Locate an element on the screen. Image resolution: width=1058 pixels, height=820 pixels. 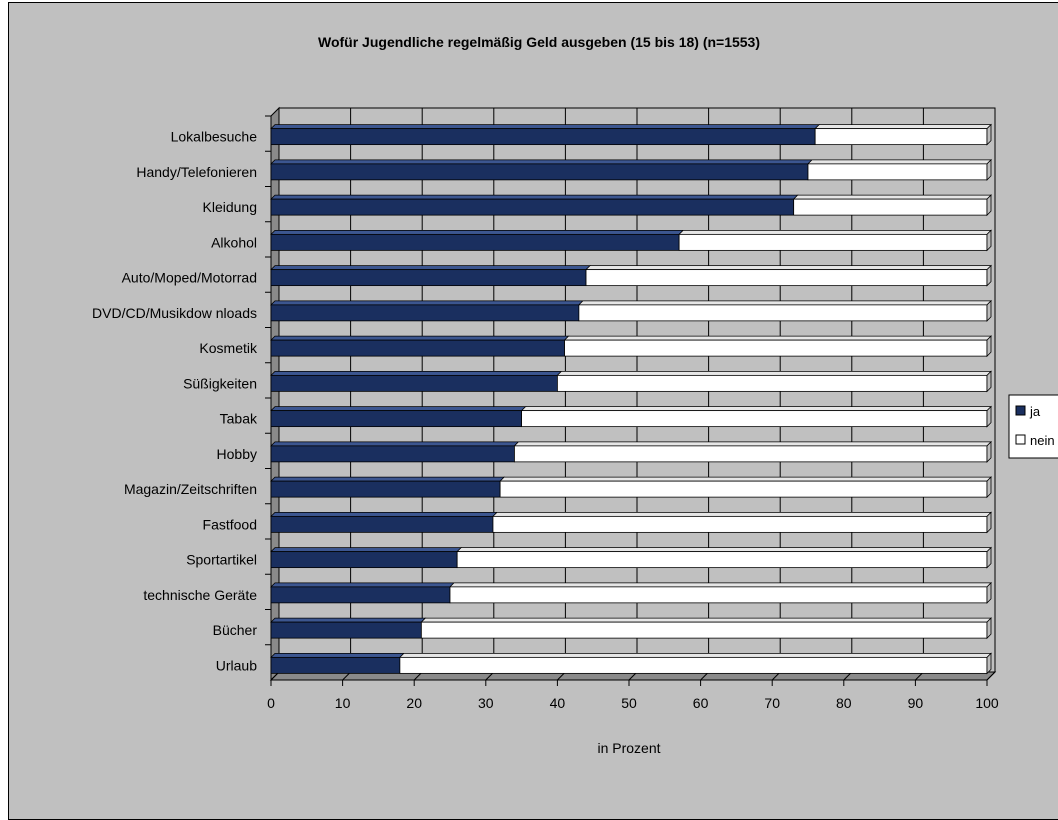
x-tick-label: 20 is located at coordinates (414, 703).